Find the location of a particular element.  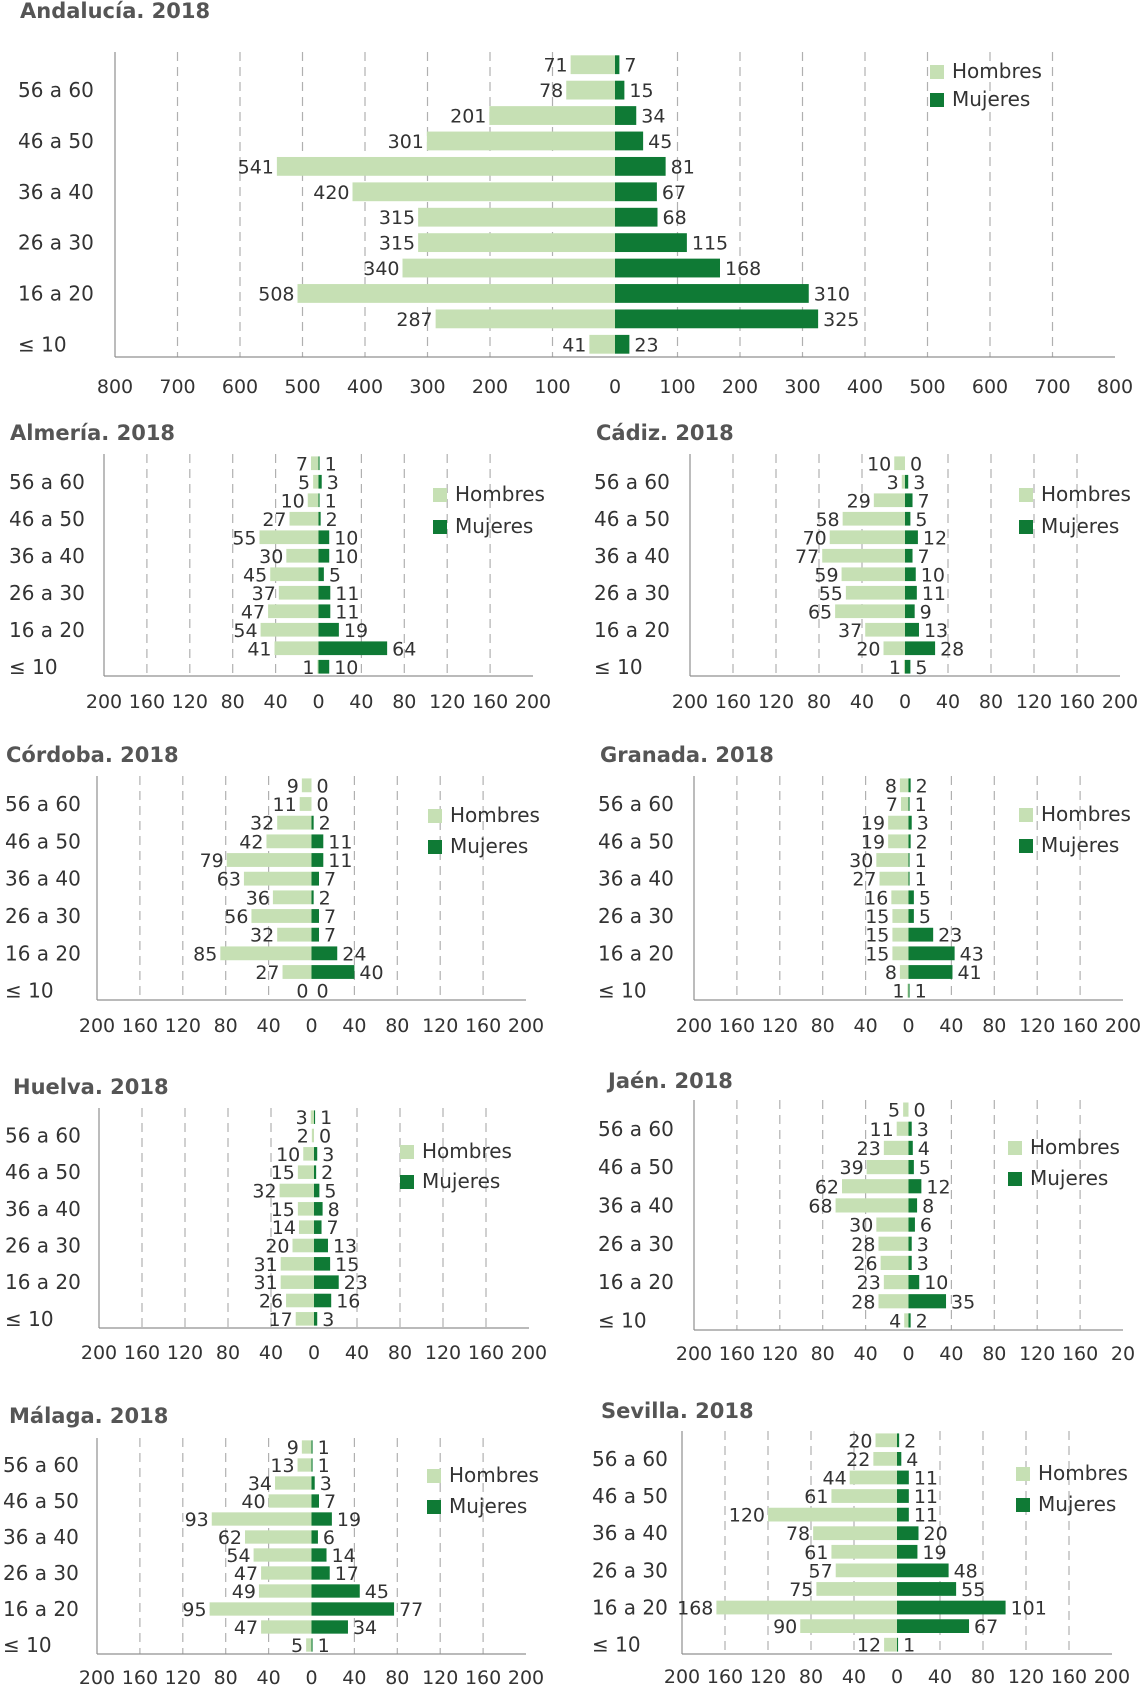

label-hombres: 75 is located at coordinates (801, 1590).